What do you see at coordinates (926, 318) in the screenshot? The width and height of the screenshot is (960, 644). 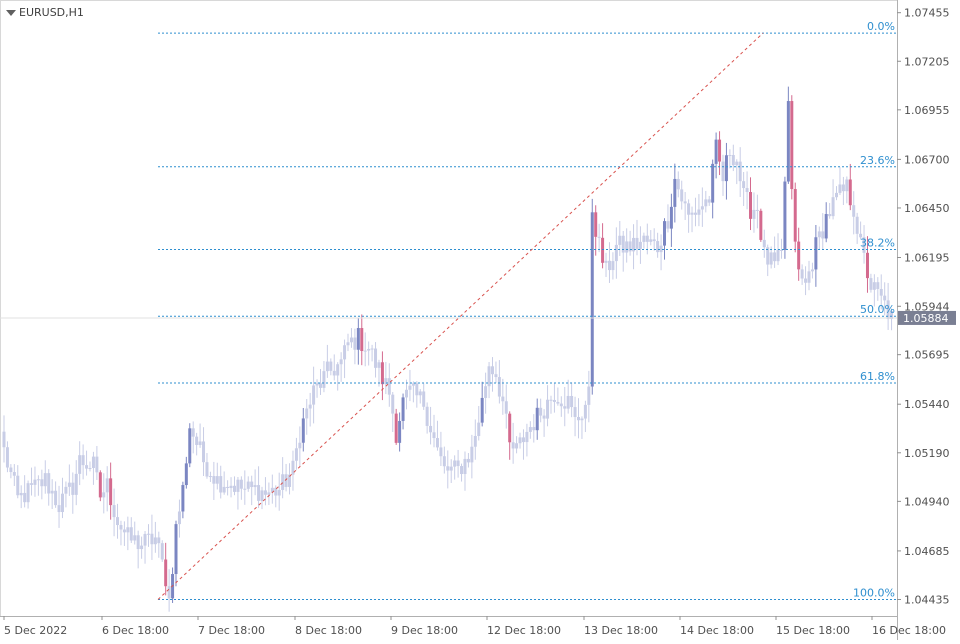 I see `current-price-value: 1.05884` at bounding box center [926, 318].